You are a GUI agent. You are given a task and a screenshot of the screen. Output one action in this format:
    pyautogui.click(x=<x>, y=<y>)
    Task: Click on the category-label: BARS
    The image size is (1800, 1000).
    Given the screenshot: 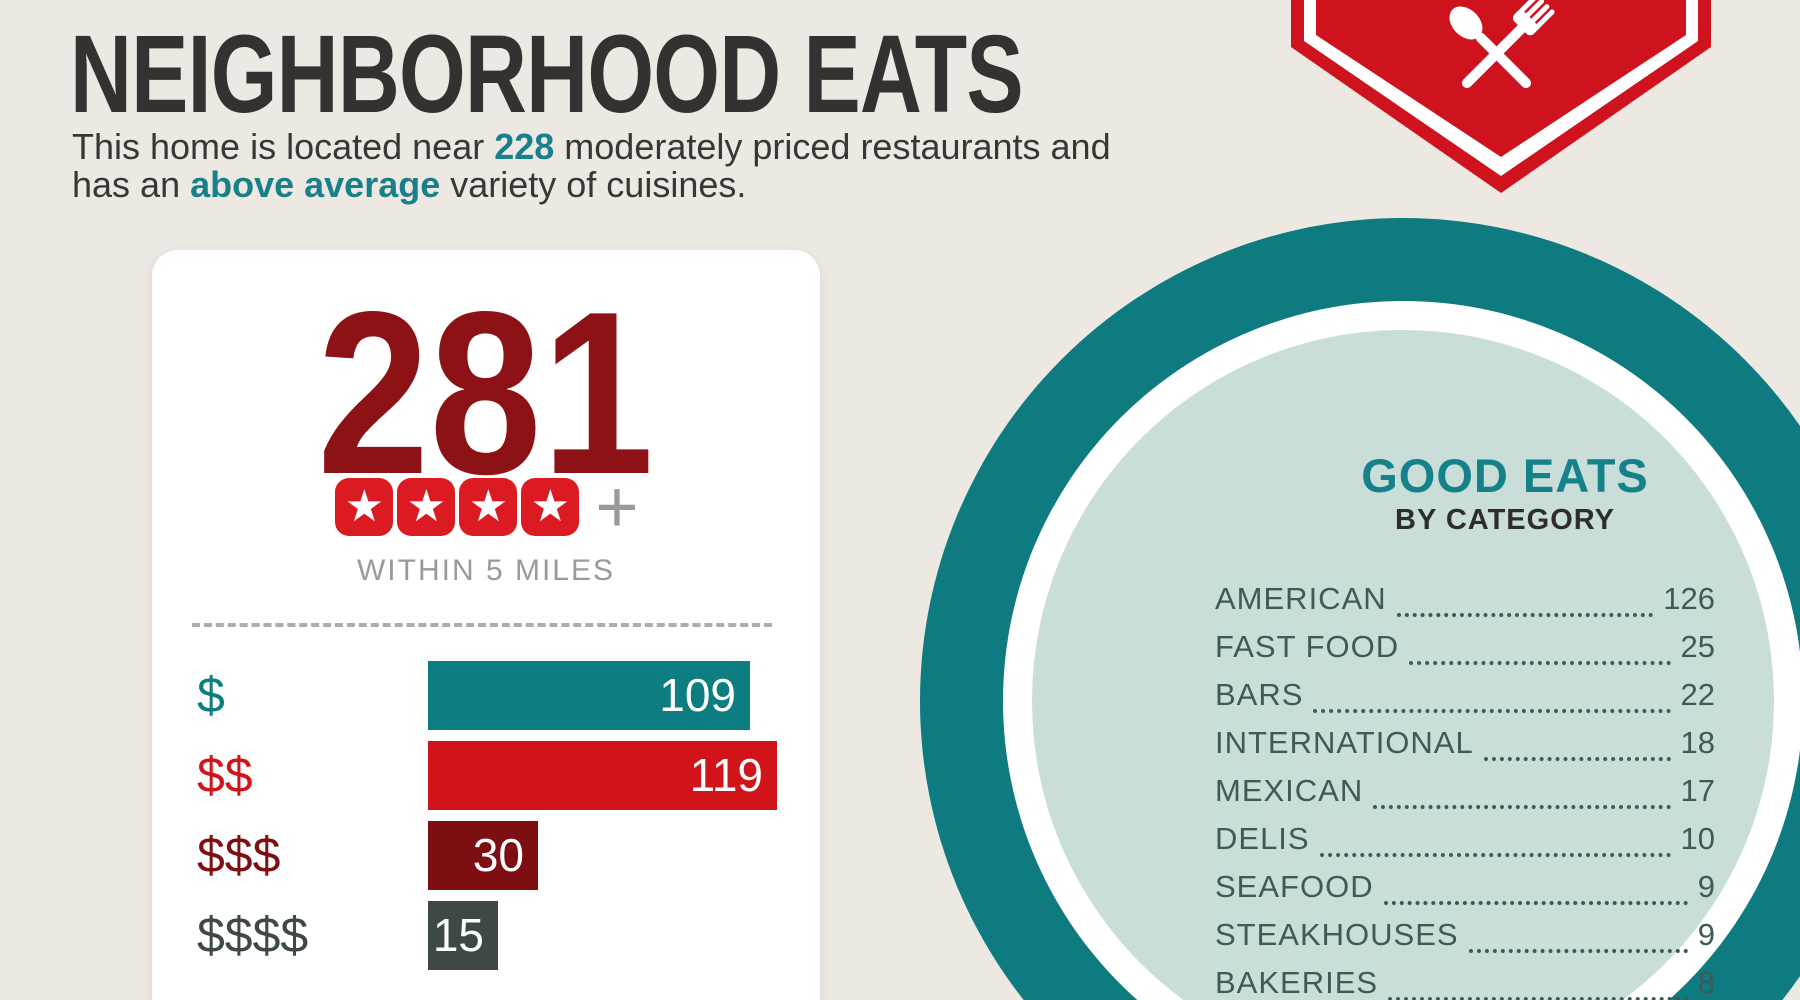 What is the action you would take?
    pyautogui.click(x=1259, y=694)
    